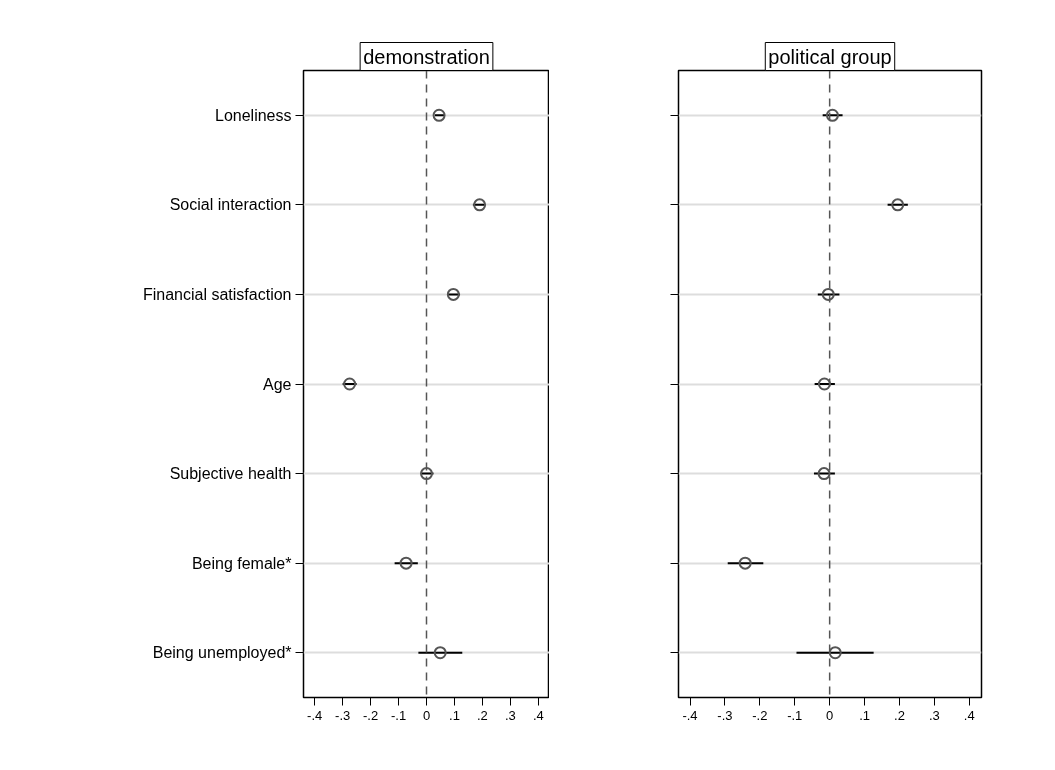  I want to click on chart-title: political group, so click(830, 56).